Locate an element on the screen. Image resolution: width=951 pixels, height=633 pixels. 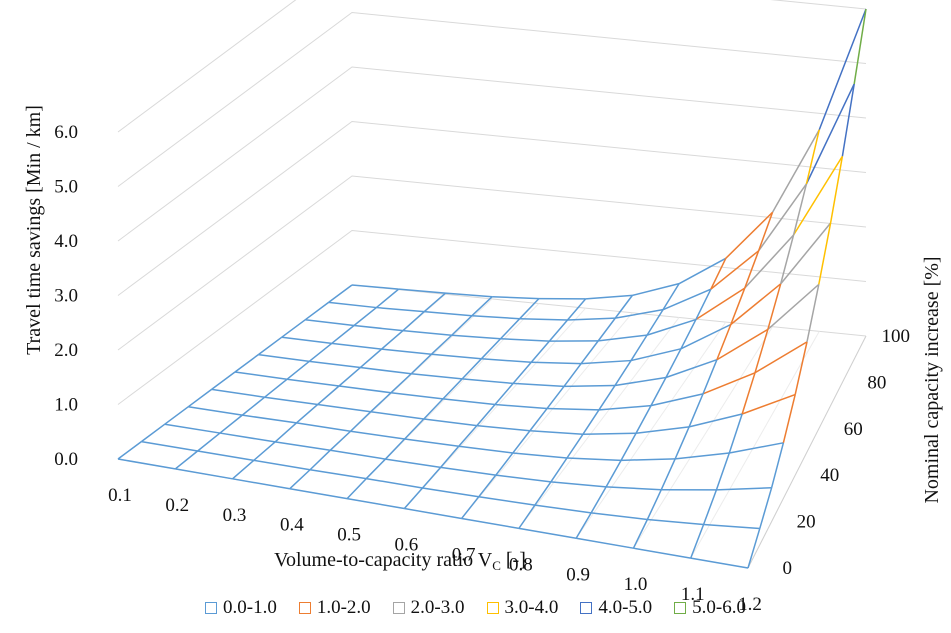
x-tick-label: 0.8 is located at coordinates (521, 564).